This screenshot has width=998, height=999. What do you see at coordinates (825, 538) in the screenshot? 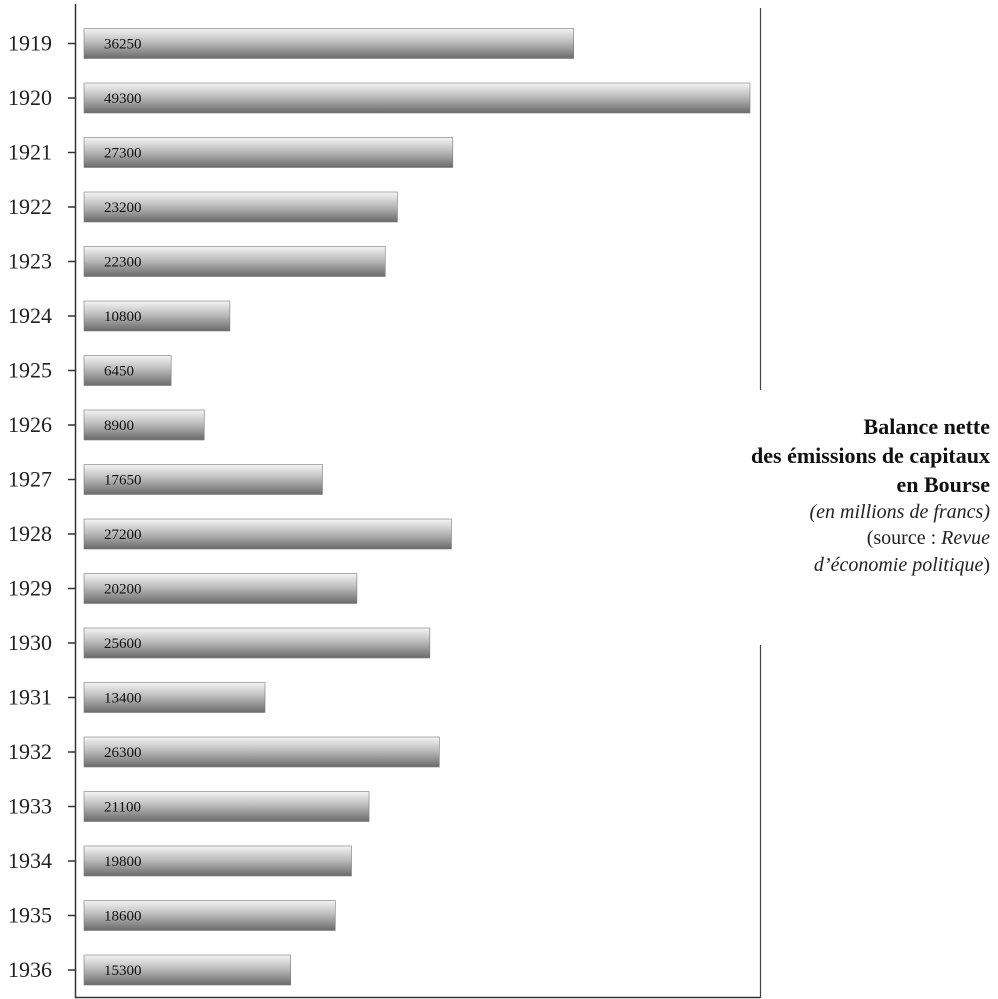
I see `caption-source-line-1: (source : Revue` at bounding box center [825, 538].